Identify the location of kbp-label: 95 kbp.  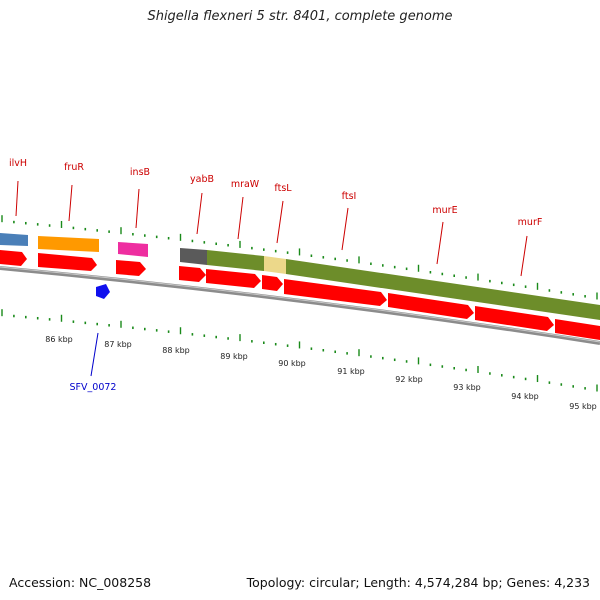
(583, 406).